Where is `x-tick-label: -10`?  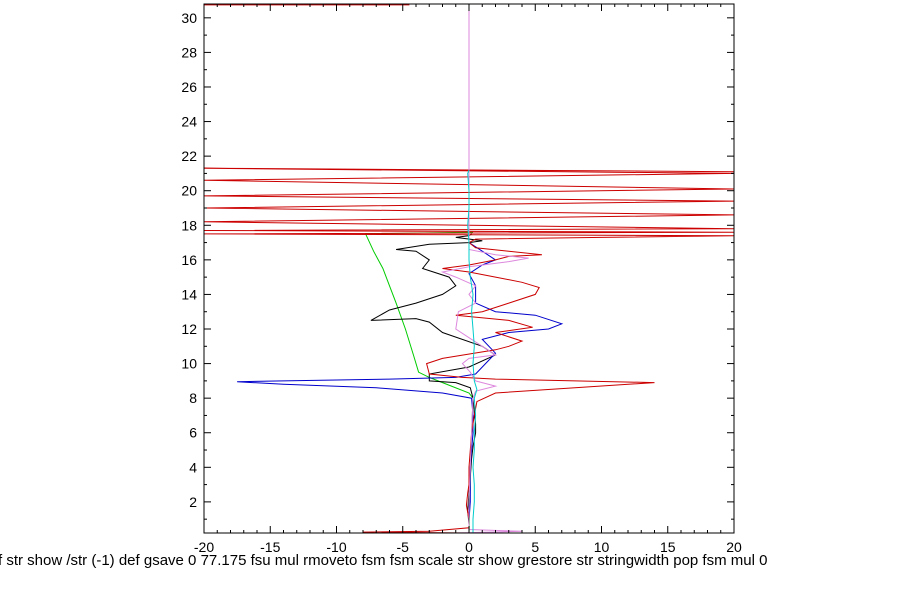 x-tick-label: -10 is located at coordinates (336, 547).